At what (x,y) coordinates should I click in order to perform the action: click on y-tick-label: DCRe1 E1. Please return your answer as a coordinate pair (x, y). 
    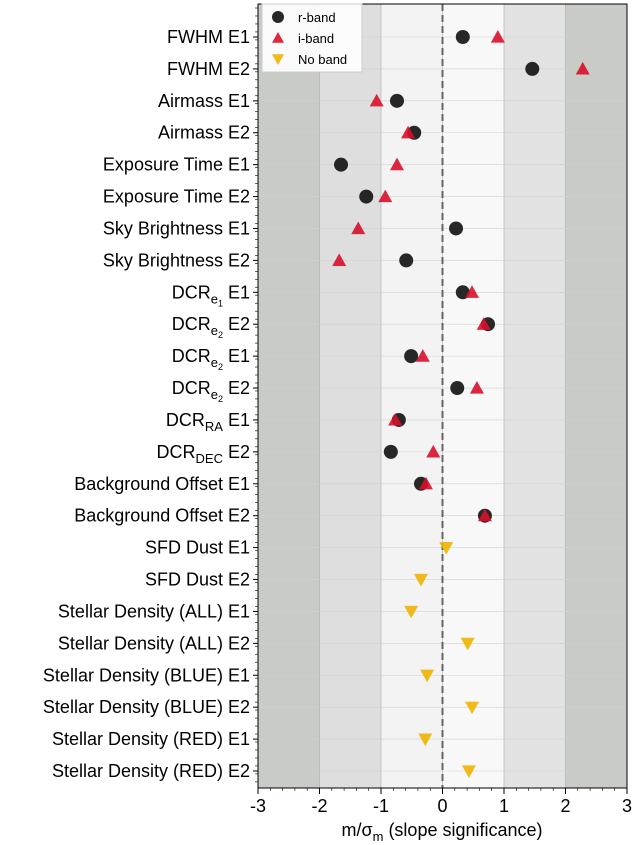
    Looking at the image, I should click on (211, 295).